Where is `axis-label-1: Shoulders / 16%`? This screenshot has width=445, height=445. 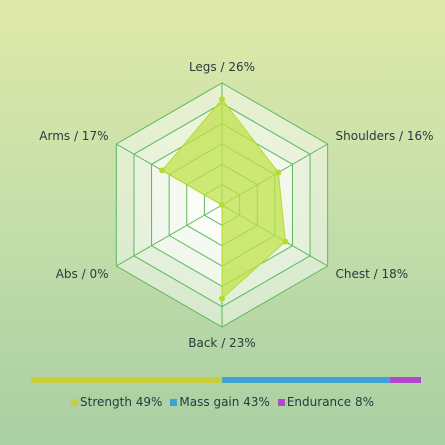
axis-label-1: Shoulders / 16% is located at coordinates (385, 136).